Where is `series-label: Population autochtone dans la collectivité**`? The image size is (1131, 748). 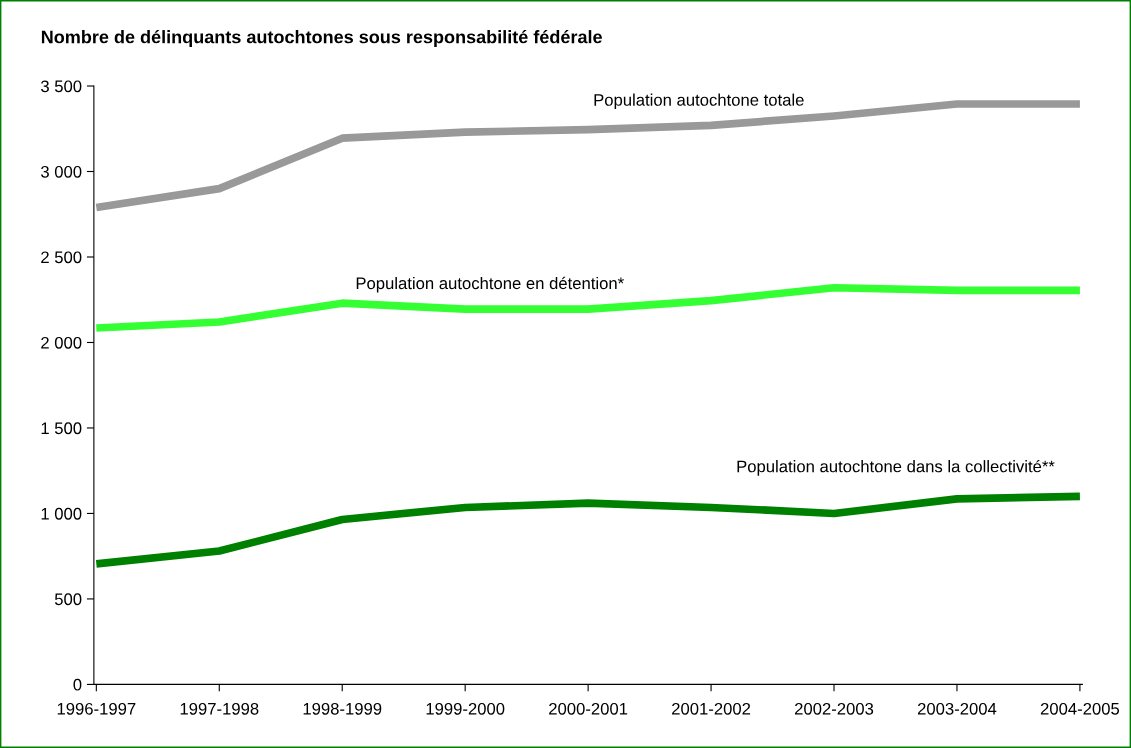 series-label: Population autochtone dans la collectivité** is located at coordinates (896, 467).